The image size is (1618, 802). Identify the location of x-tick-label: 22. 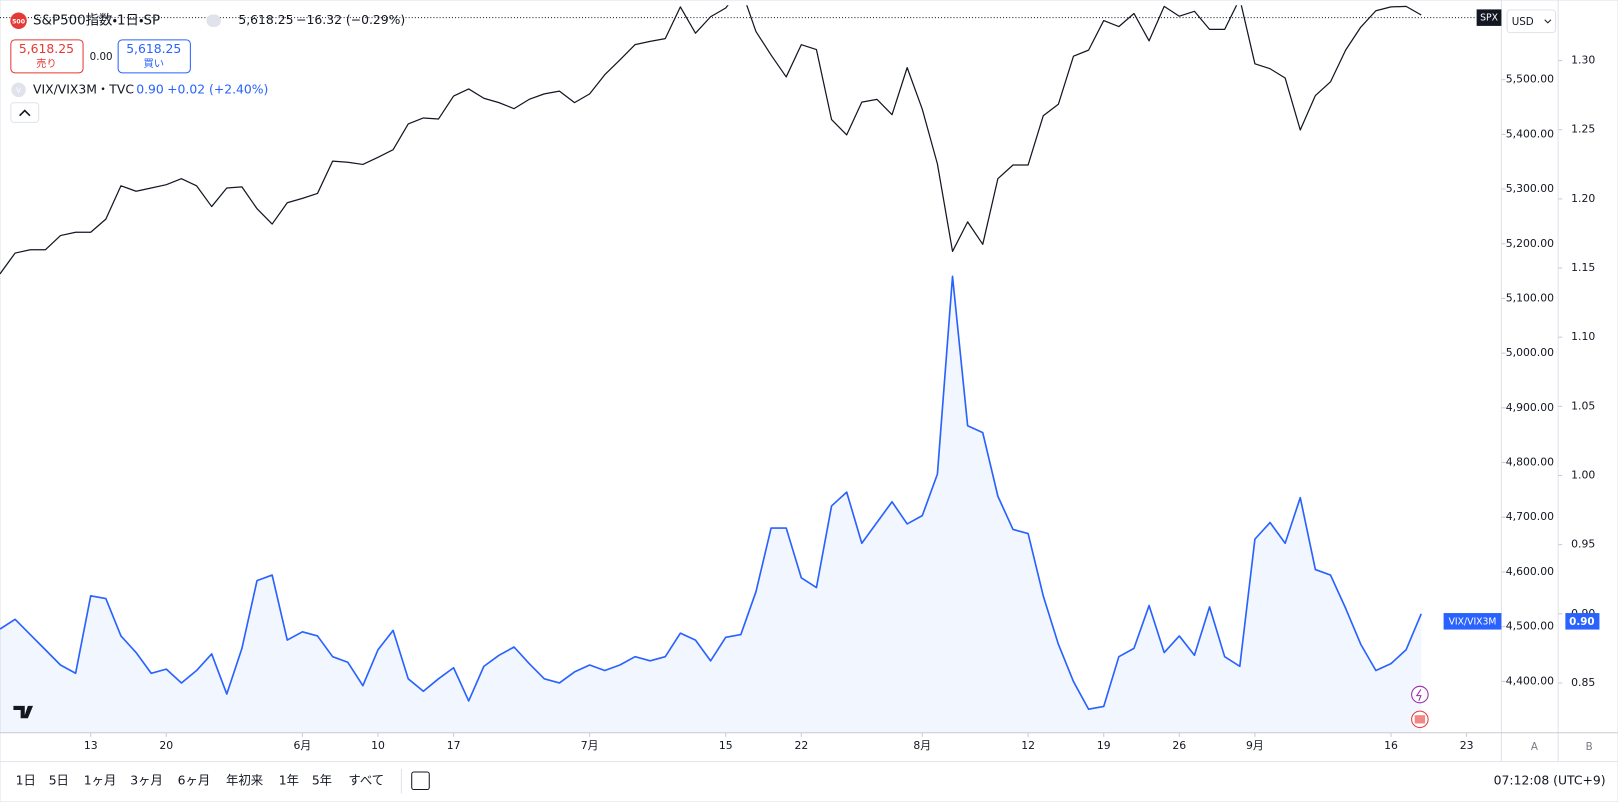
(801, 745).